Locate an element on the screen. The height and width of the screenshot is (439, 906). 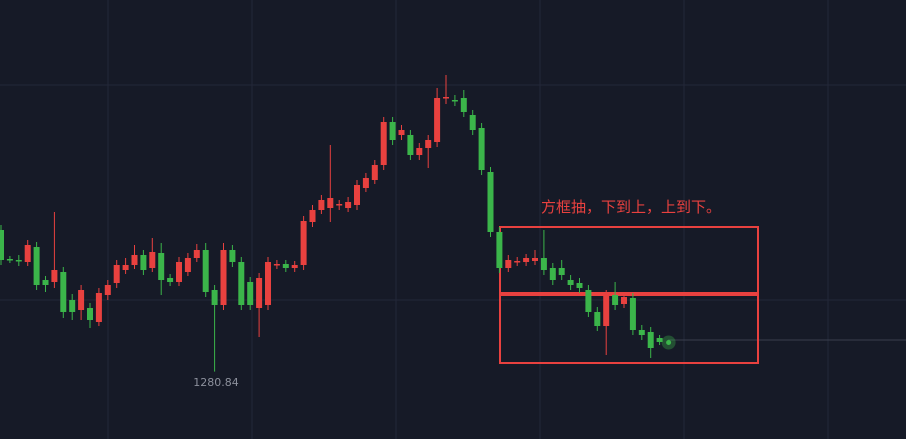
annotation: 方框抽，下到上，上到下。 is located at coordinates (631, 207).